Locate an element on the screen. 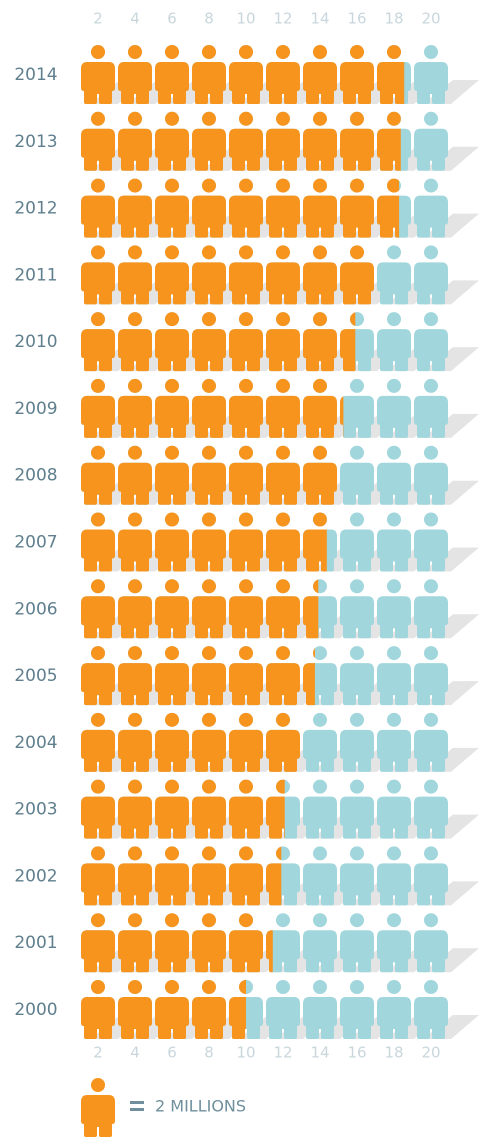 This screenshot has width=491, height=1147. year-label: 2001 is located at coordinates (35, 943).